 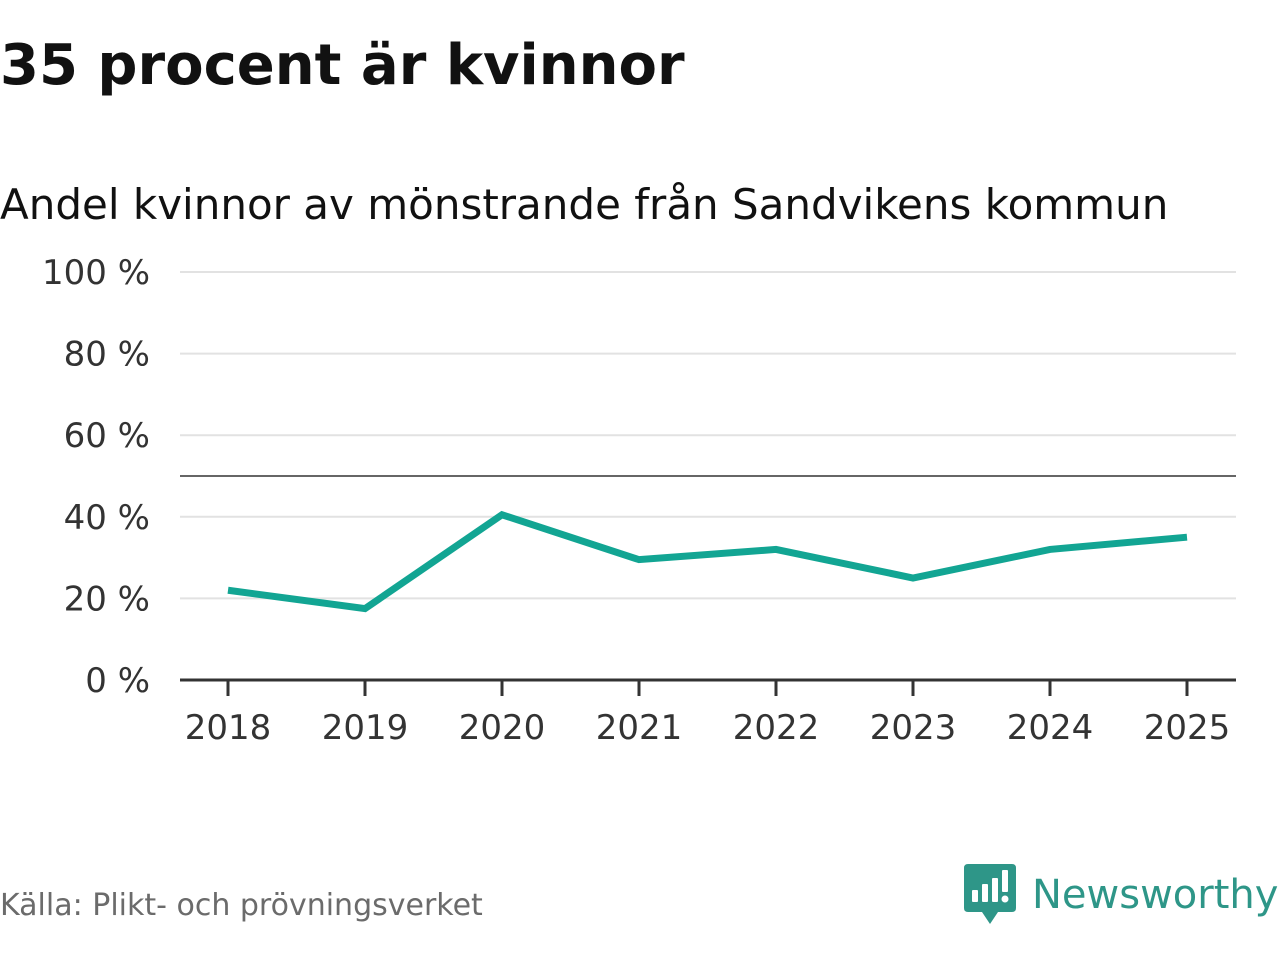 I want to click on x-tick-label-2020: 2020, so click(x=502, y=728).